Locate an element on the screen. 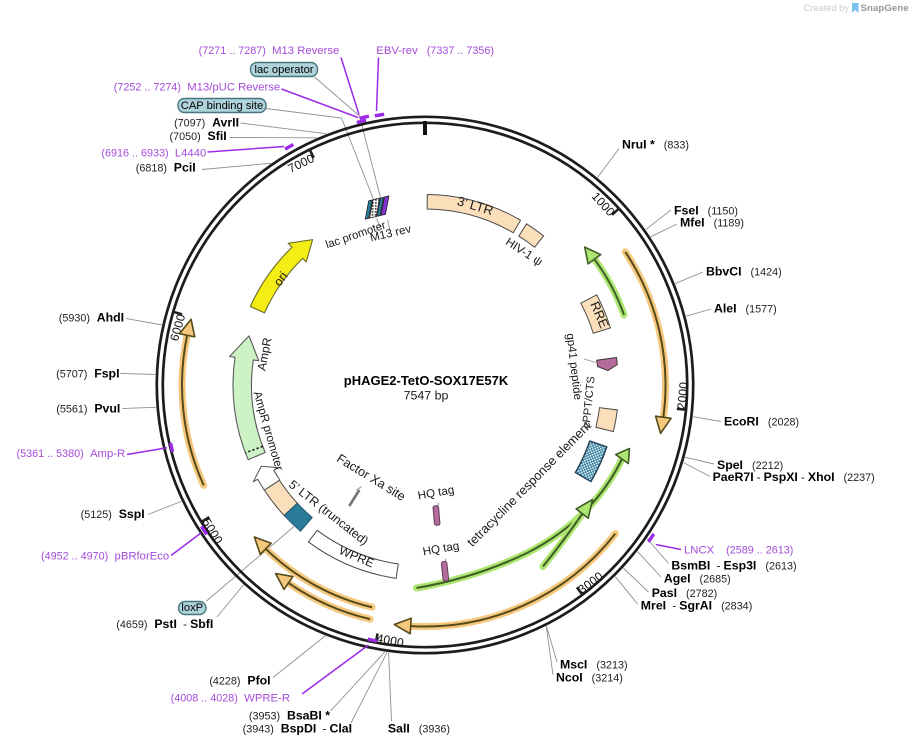 The image size is (909, 745). svg-text: pHAGE2-TetO-SOX17E57K is located at coordinates (426, 380).